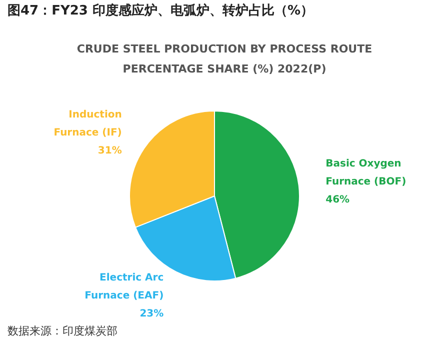 The height and width of the screenshot is (341, 438). Describe the element at coordinates (124, 287) in the screenshot. I see `slice-label: Electric Arc Furnace (EAF)` at that location.